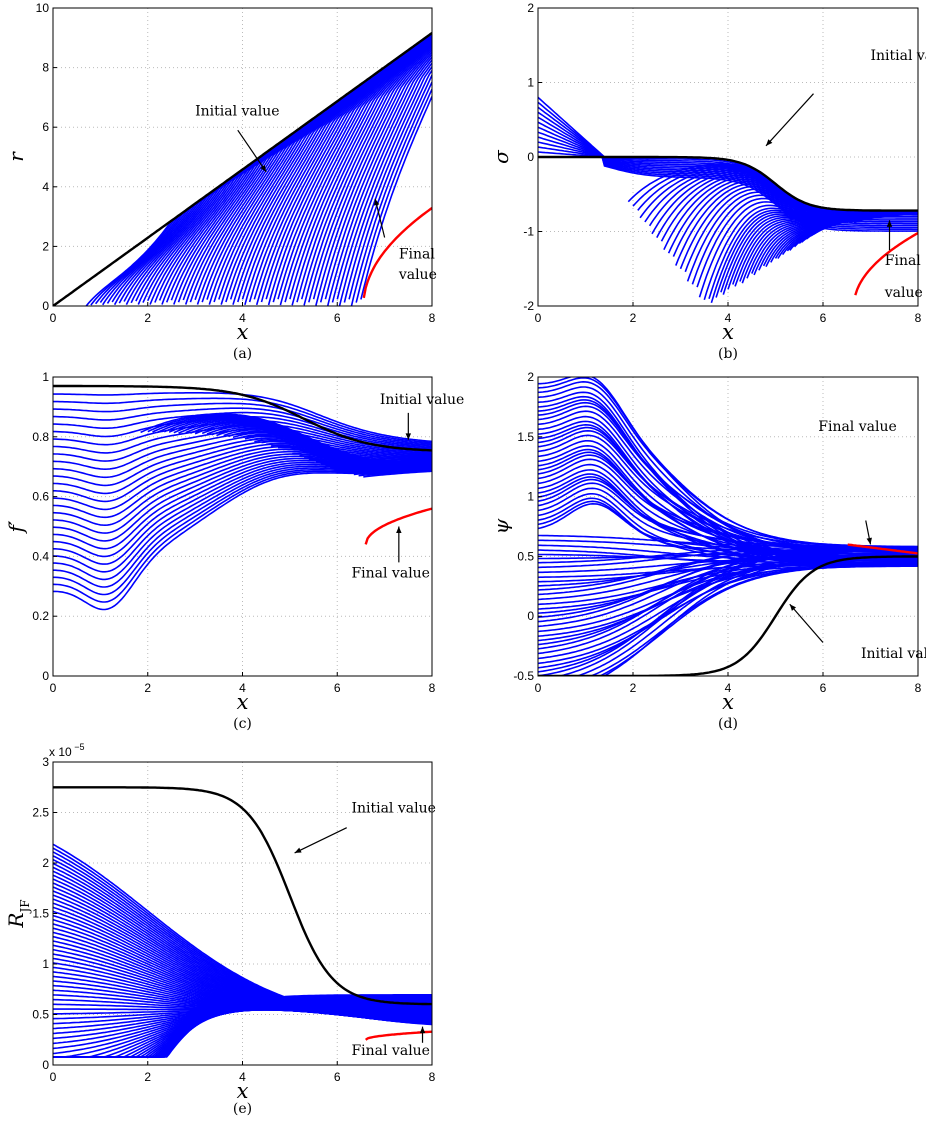 The height and width of the screenshot is (1122, 926). What do you see at coordinates (501, 526) in the screenshot?
I see `y-axis-label: ψ` at bounding box center [501, 526].